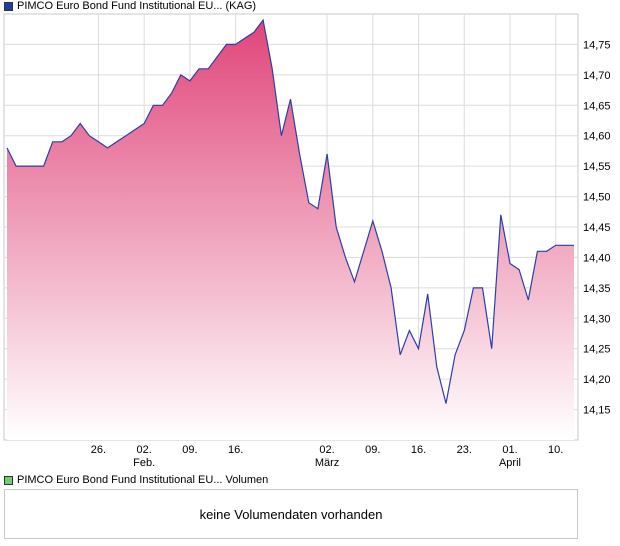 The width and height of the screenshot is (620, 546). What do you see at coordinates (327, 463) in the screenshot?
I see `x-month-label: März` at bounding box center [327, 463].